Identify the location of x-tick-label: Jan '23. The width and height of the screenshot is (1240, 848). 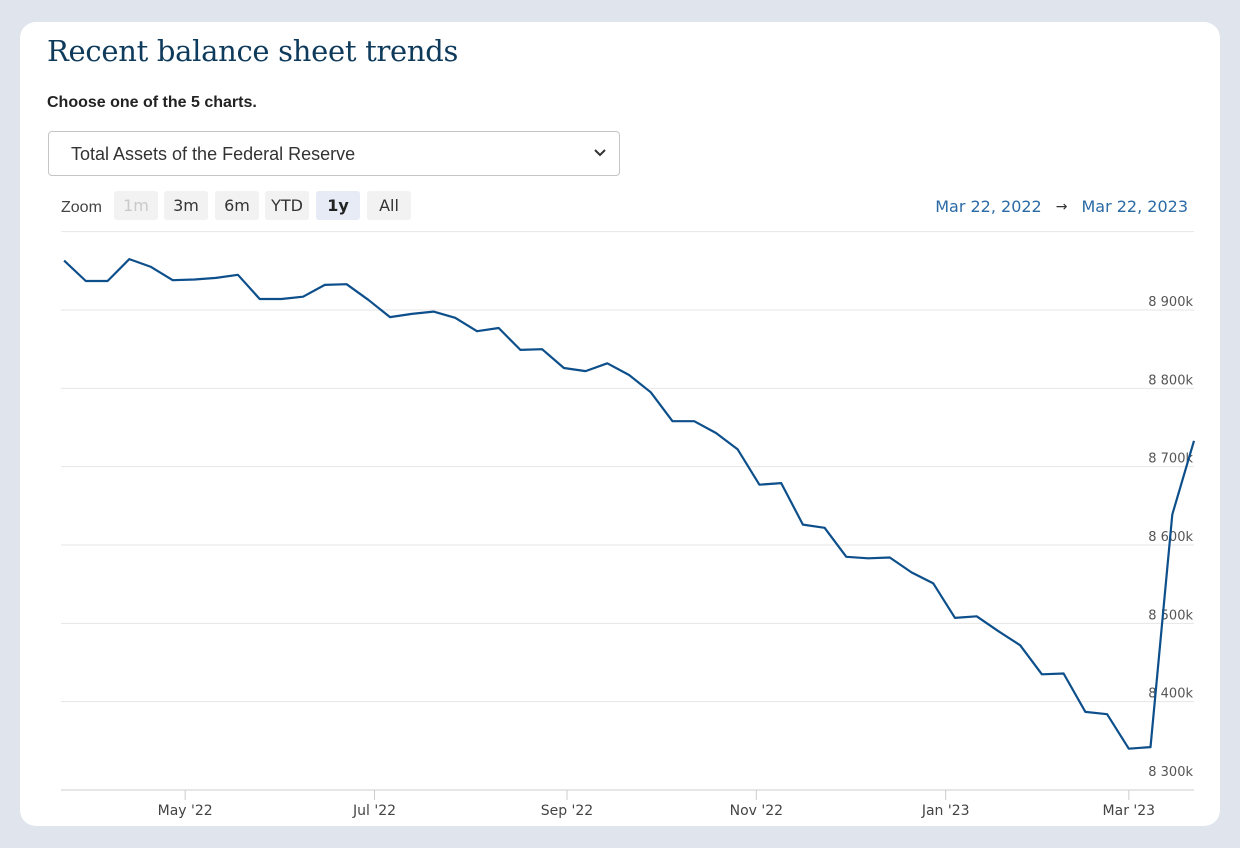
(945, 811).